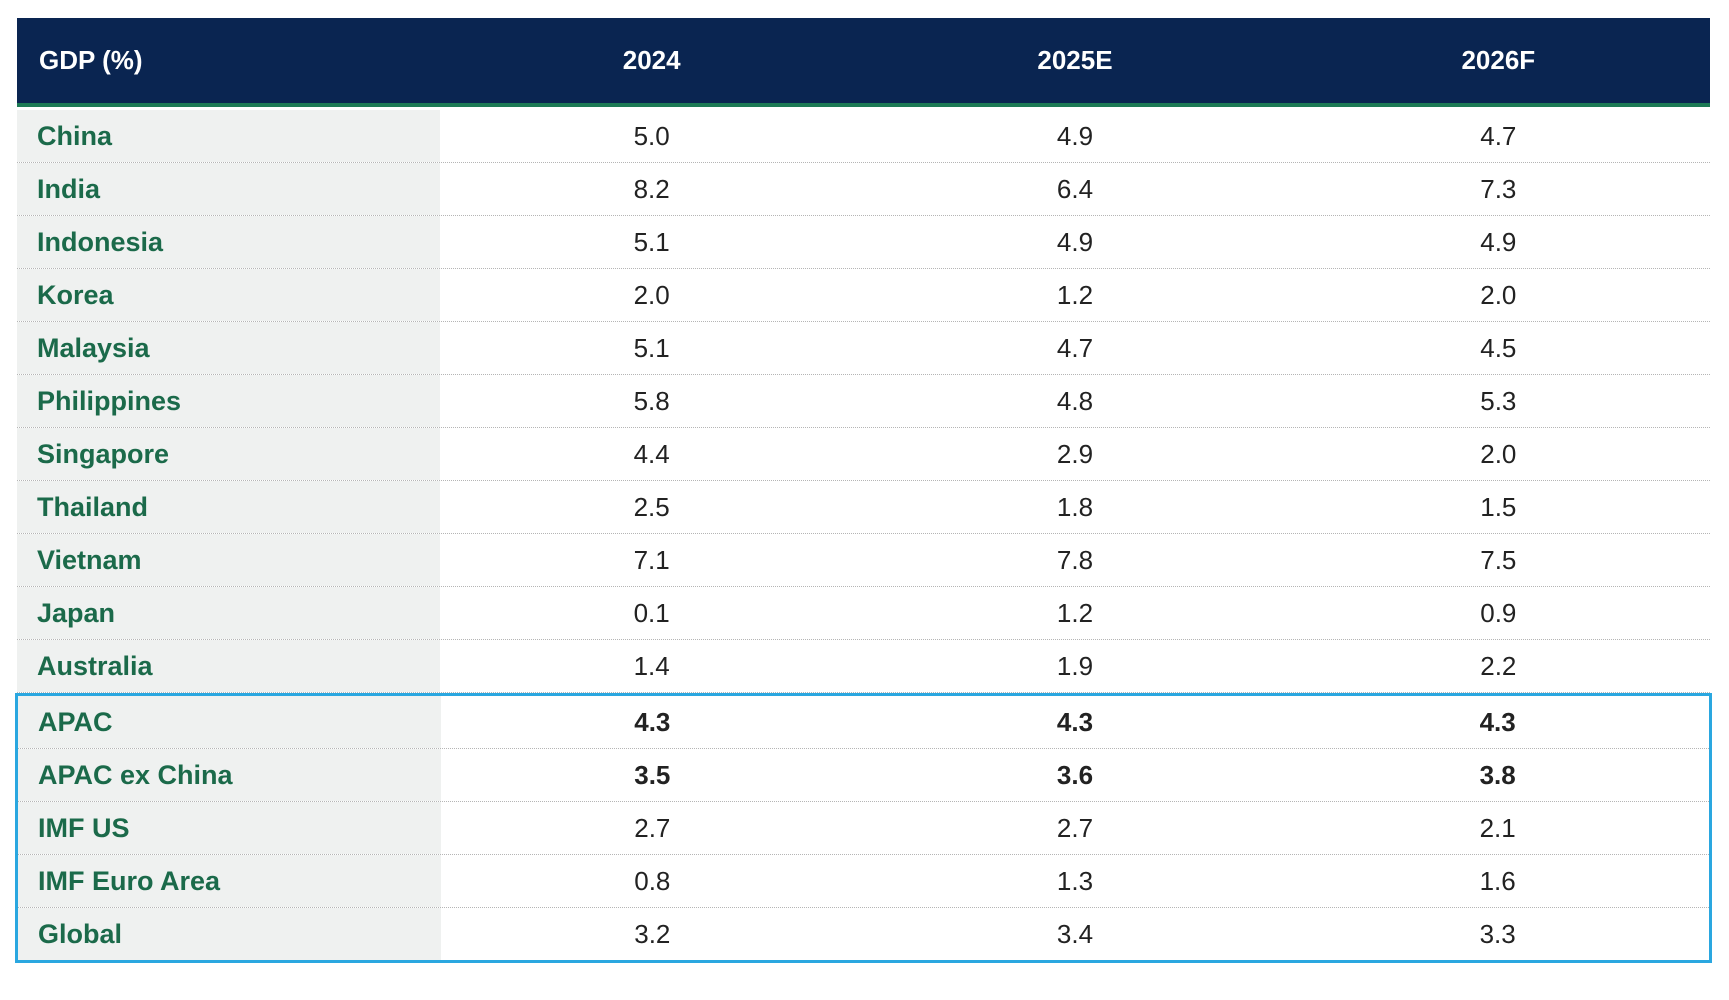  I want to click on cell-value: 1.3, so click(1075, 880).